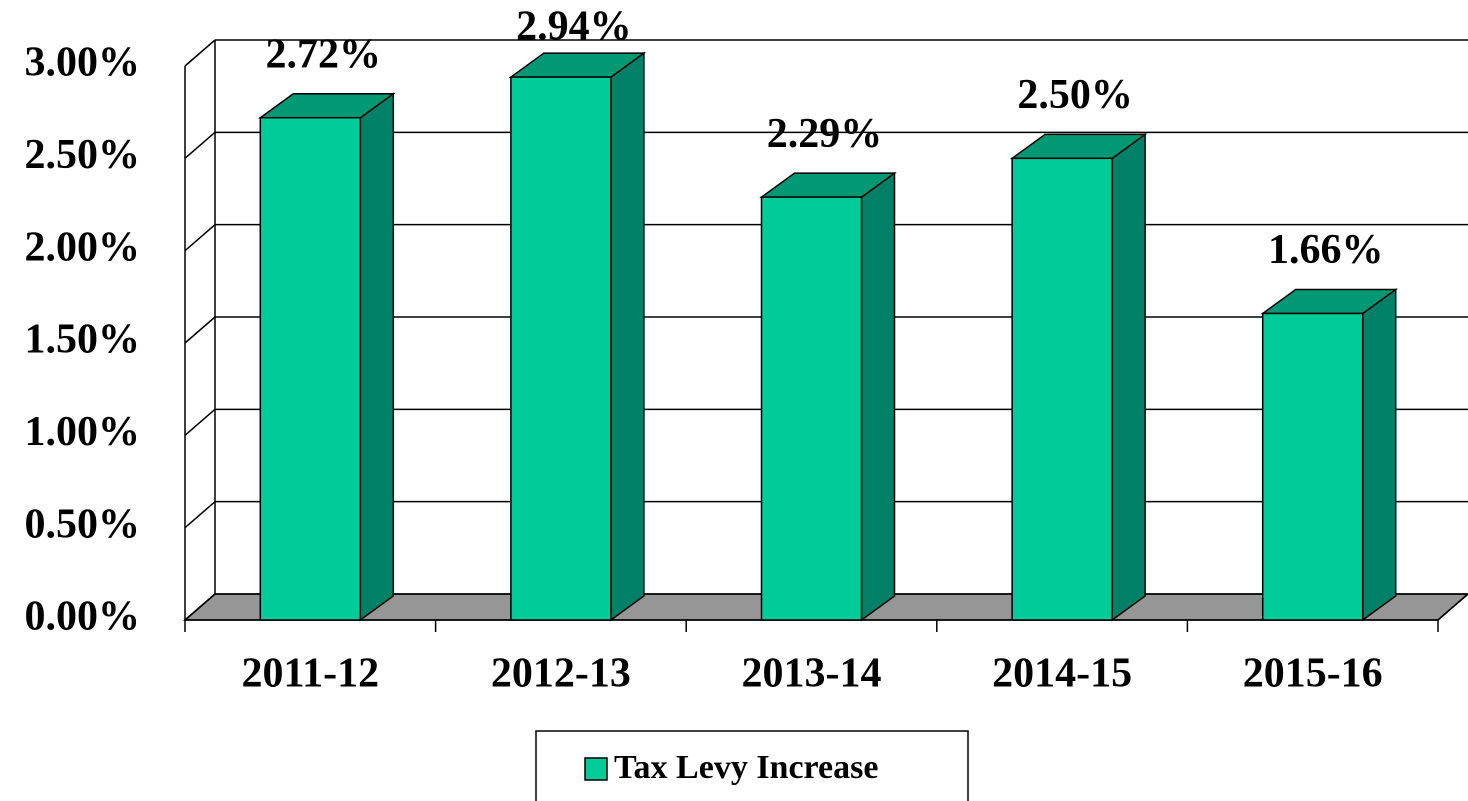 Image resolution: width=1468 pixels, height=801 pixels. What do you see at coordinates (83, 617) in the screenshot?
I see `y-tick-label: 0.00%` at bounding box center [83, 617].